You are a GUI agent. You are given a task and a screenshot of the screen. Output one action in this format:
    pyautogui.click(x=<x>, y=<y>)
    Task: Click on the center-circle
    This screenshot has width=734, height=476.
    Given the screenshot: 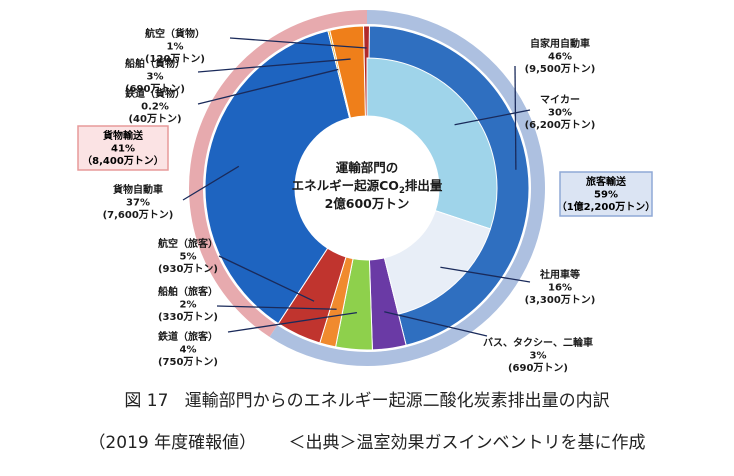 What is the action you would take?
    pyautogui.click(x=367, y=188)
    